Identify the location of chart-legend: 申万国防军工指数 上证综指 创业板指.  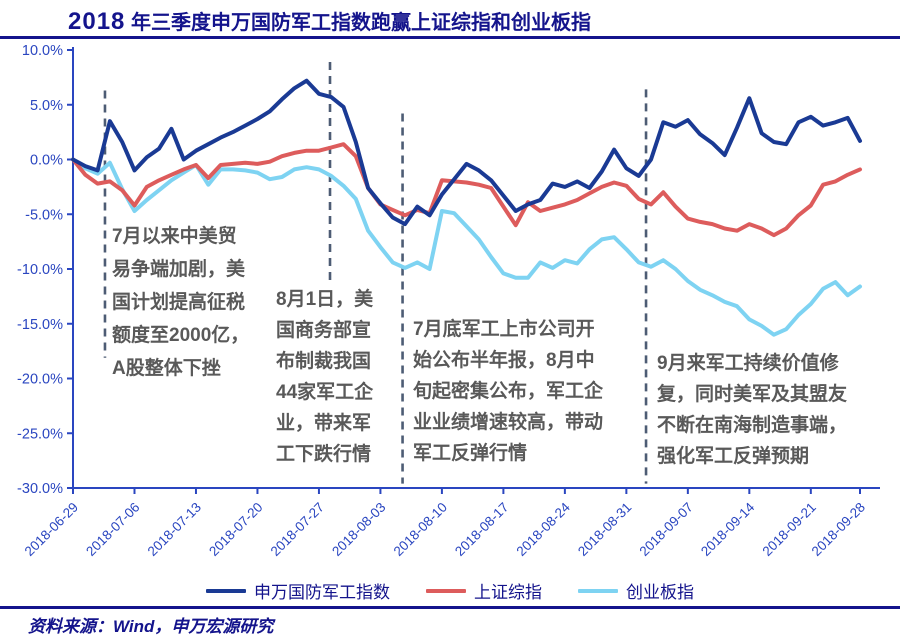
(450, 590).